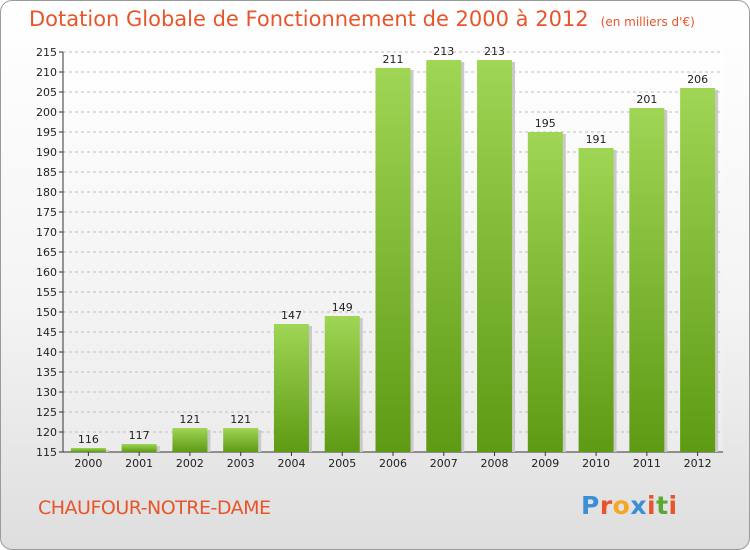 This screenshot has height=550, width=750. Describe the element at coordinates (154, 508) in the screenshot. I see `commune-name: CHAUFOUR-NOTRE-DAME` at that location.